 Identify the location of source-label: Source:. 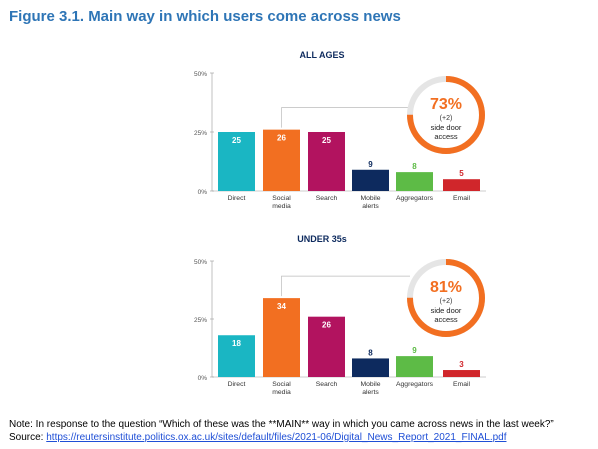
(26, 437).